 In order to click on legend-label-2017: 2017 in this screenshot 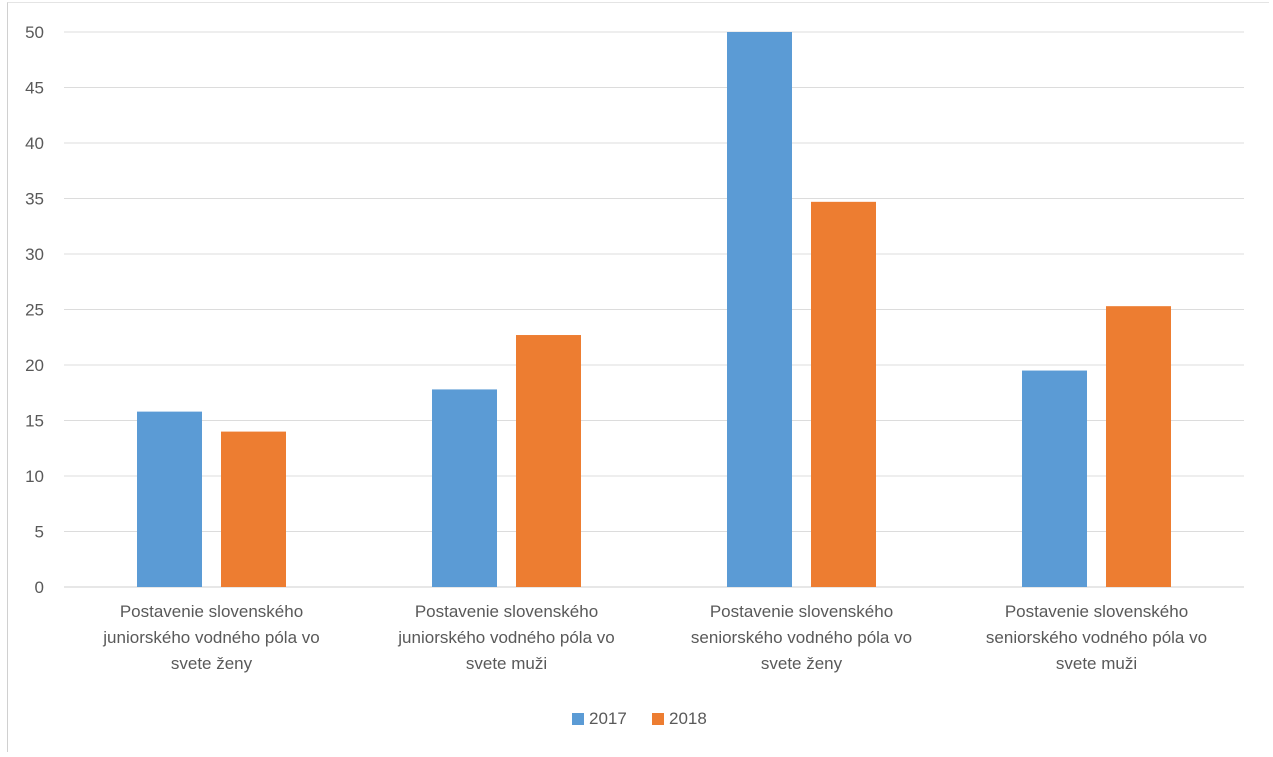, I will do `click(608, 718)`.